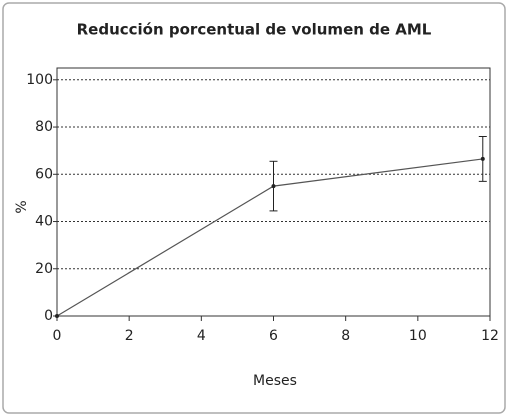  What do you see at coordinates (273, 336) in the screenshot?
I see `x-tick-label: 6` at bounding box center [273, 336].